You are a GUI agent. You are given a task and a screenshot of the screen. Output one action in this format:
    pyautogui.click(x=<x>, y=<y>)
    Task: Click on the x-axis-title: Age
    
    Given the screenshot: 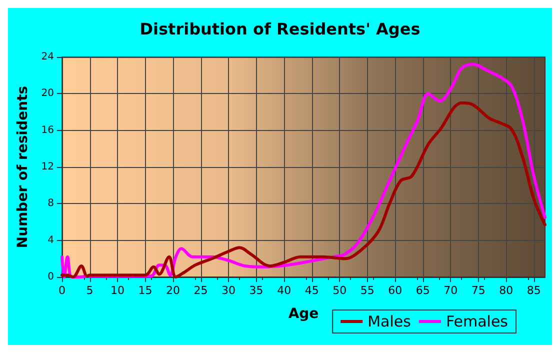 What is the action you would take?
    pyautogui.click(x=303, y=314)
    